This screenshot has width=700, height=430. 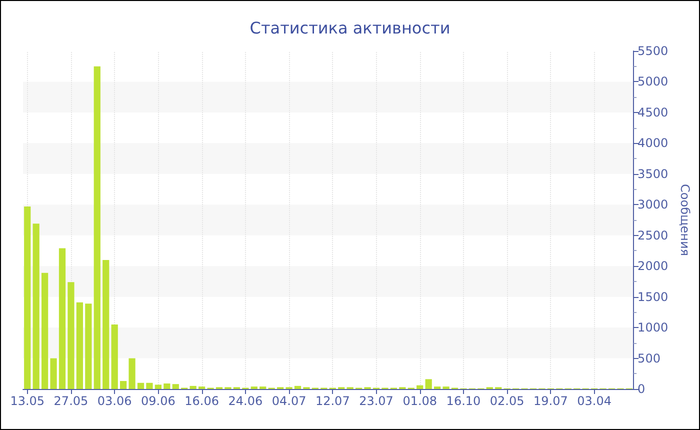 I want to click on x-tick-label: 16.06, so click(x=201, y=401).